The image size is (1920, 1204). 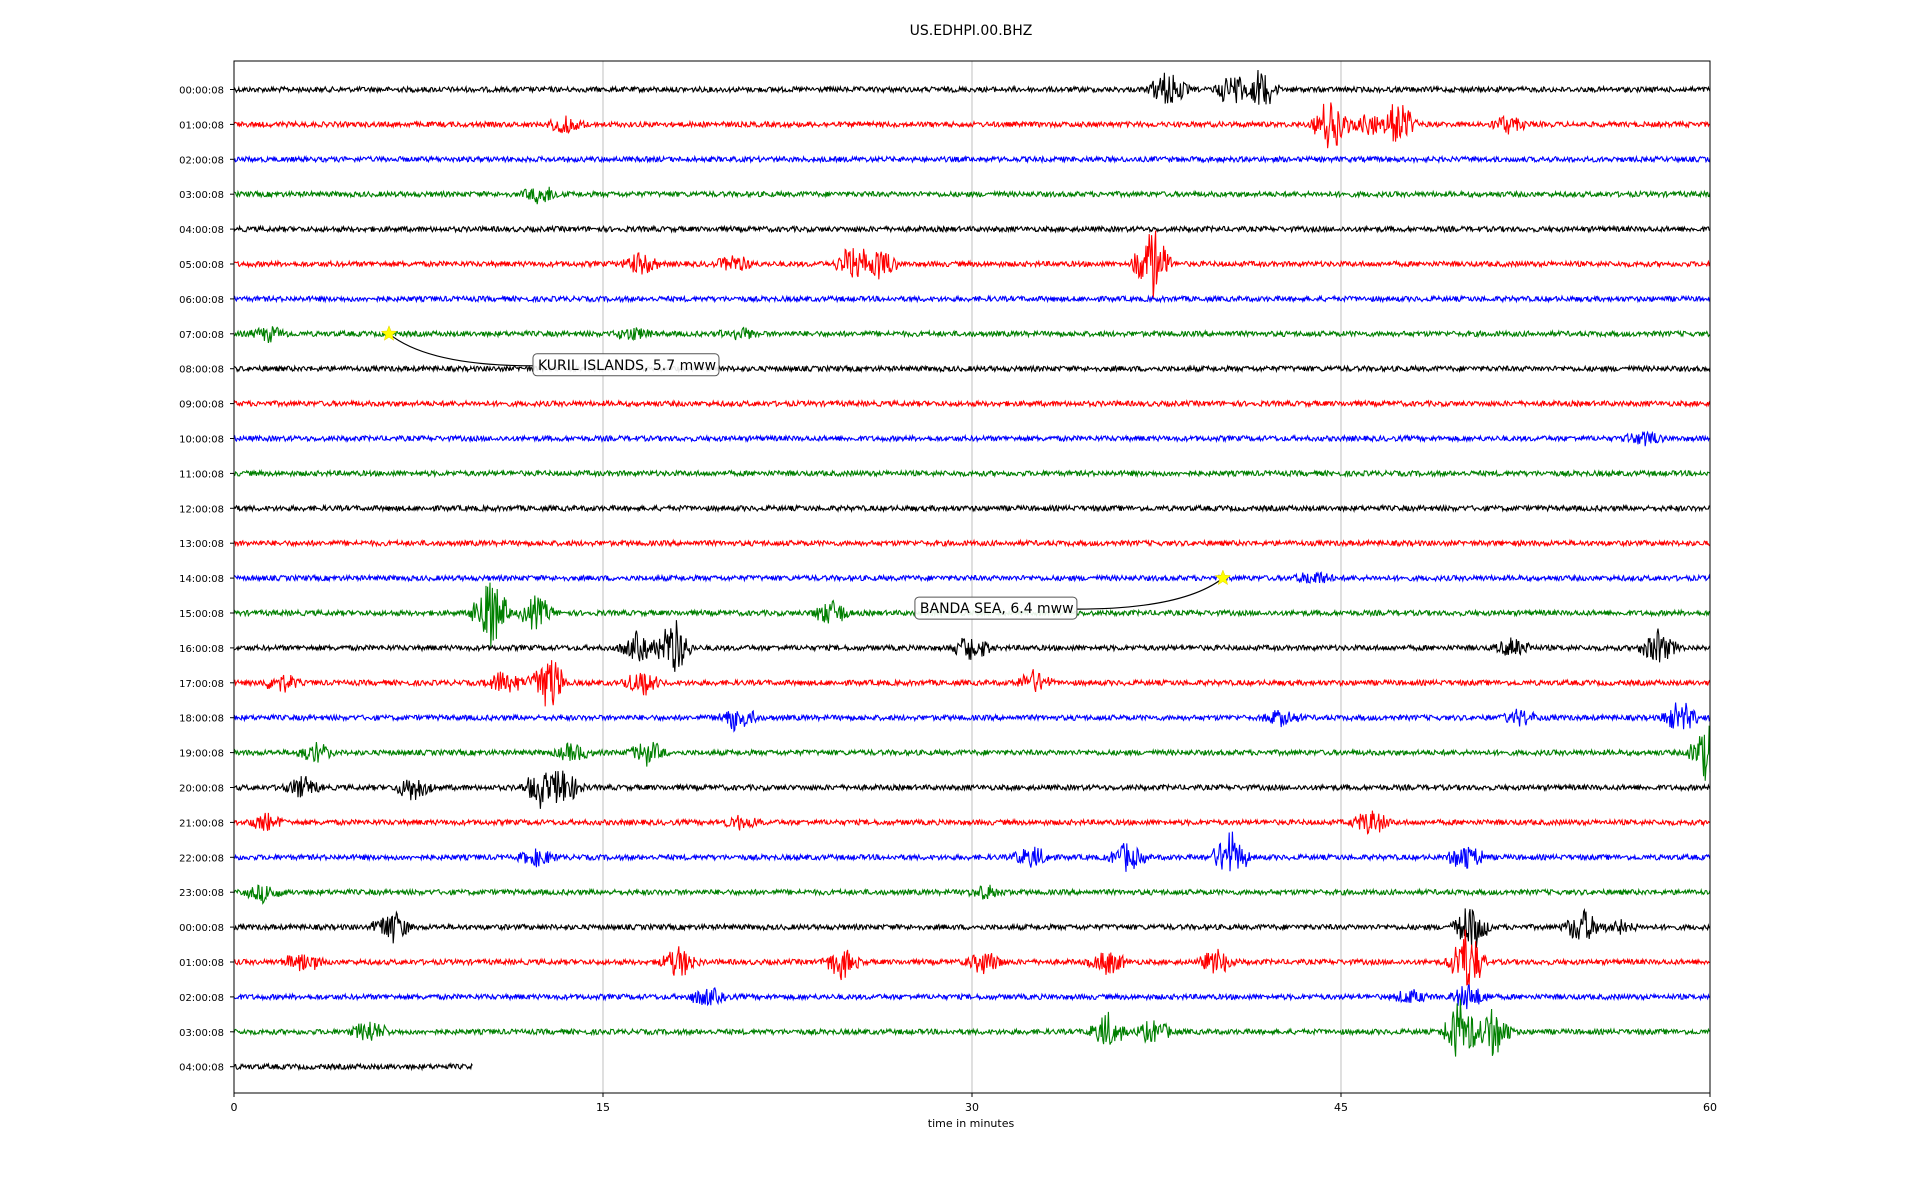 What do you see at coordinates (201, 579) in the screenshot?
I see `y-tick-label: 14:00:08` at bounding box center [201, 579].